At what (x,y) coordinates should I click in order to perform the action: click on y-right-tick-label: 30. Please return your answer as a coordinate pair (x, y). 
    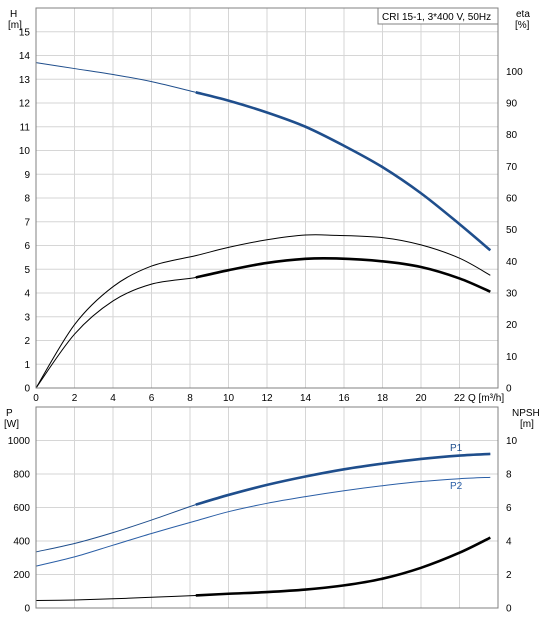
    Looking at the image, I should click on (512, 294).